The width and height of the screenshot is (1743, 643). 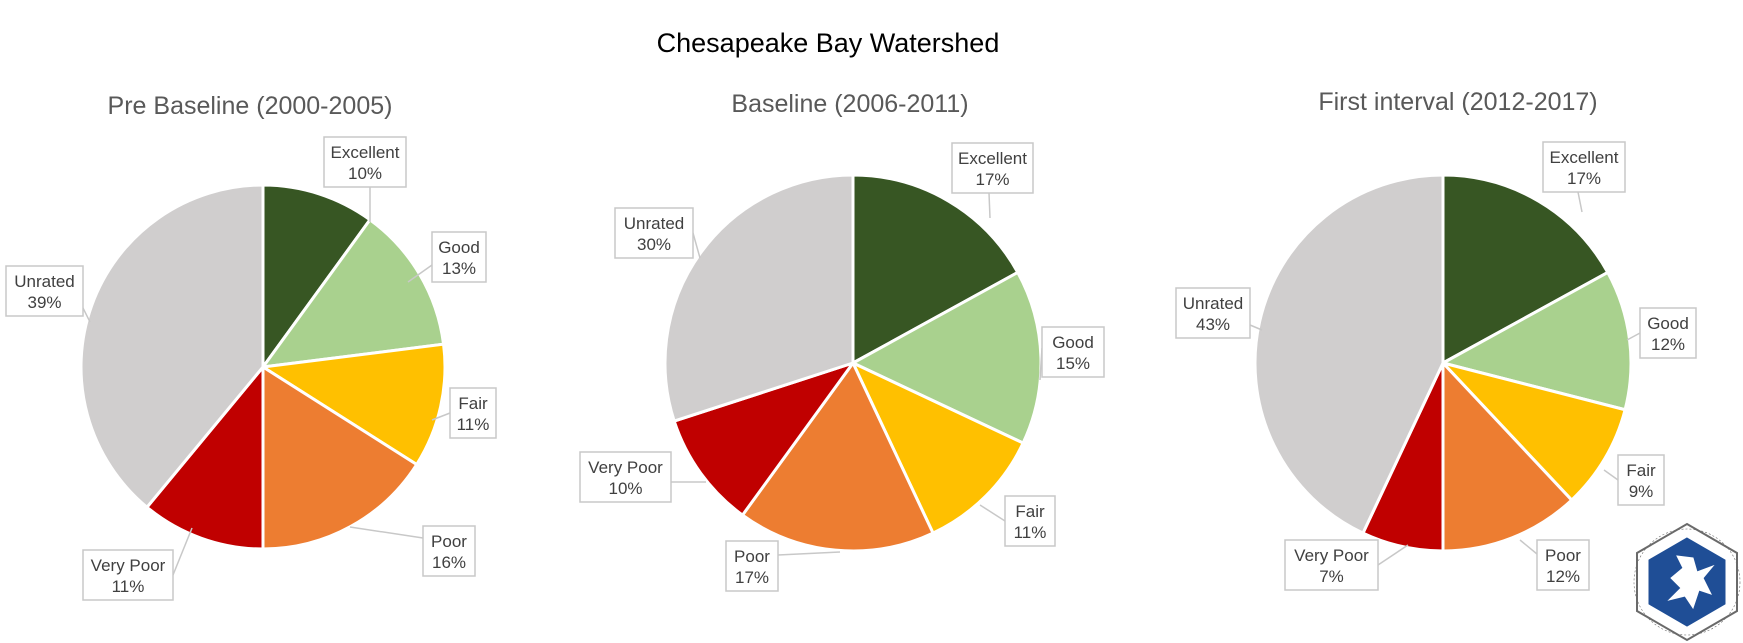 I want to click on data-label-good: Good 12%, so click(x=1661, y=333).